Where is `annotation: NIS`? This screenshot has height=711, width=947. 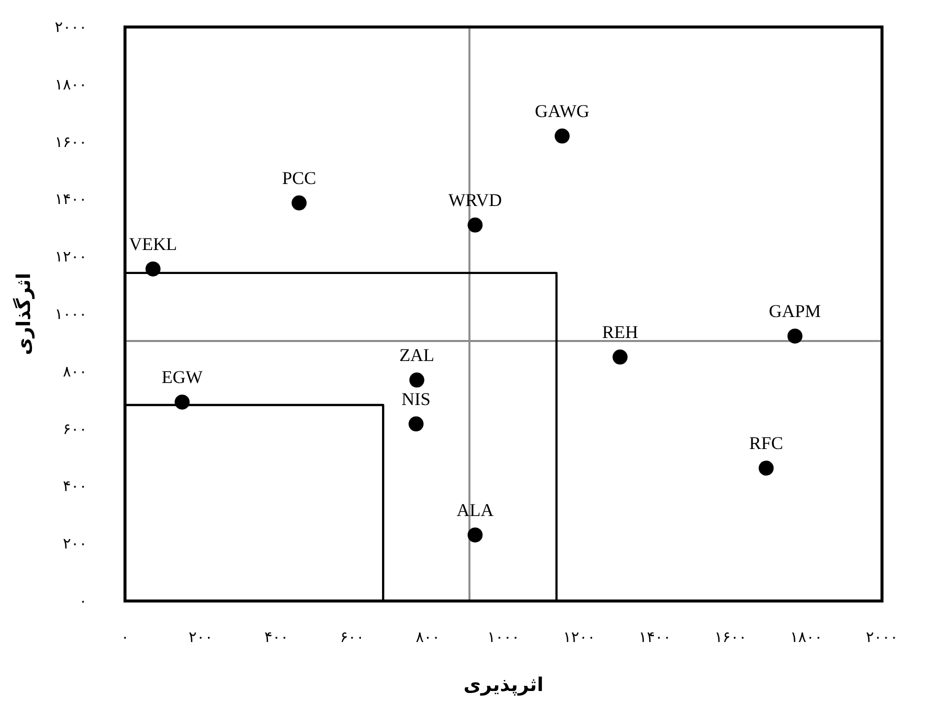 annotation: NIS is located at coordinates (416, 398).